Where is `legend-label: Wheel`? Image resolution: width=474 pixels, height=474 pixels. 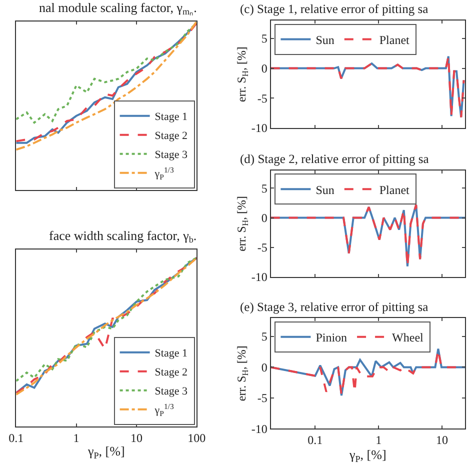
legend-label: Wheel is located at coordinates (408, 337).